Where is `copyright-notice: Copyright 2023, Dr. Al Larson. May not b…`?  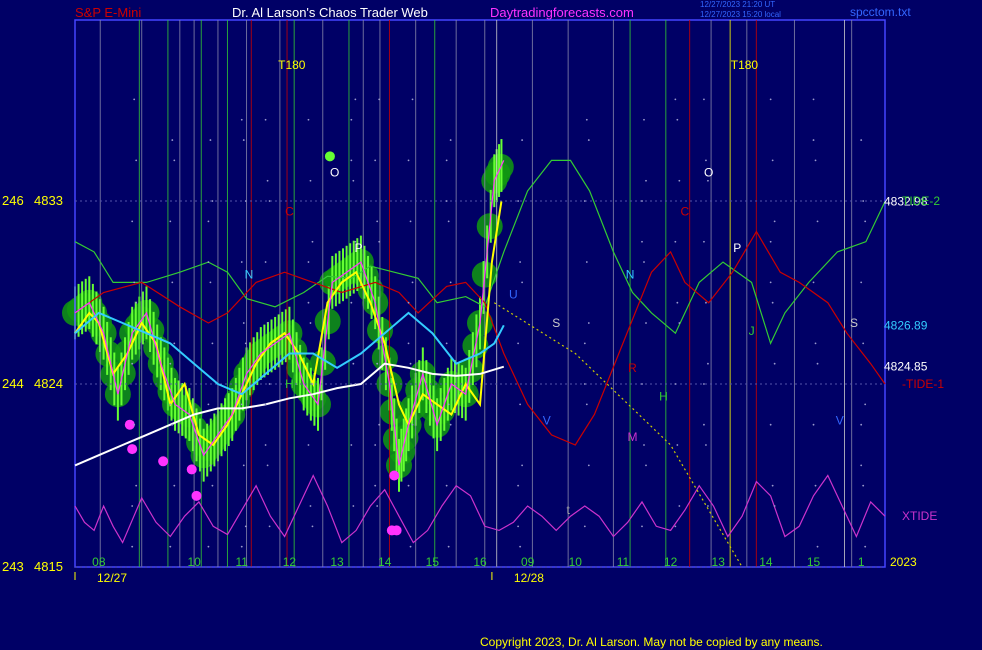
copyright-notice: Copyright 2023, Dr. Al Larson. May not b… is located at coordinates (651, 642).